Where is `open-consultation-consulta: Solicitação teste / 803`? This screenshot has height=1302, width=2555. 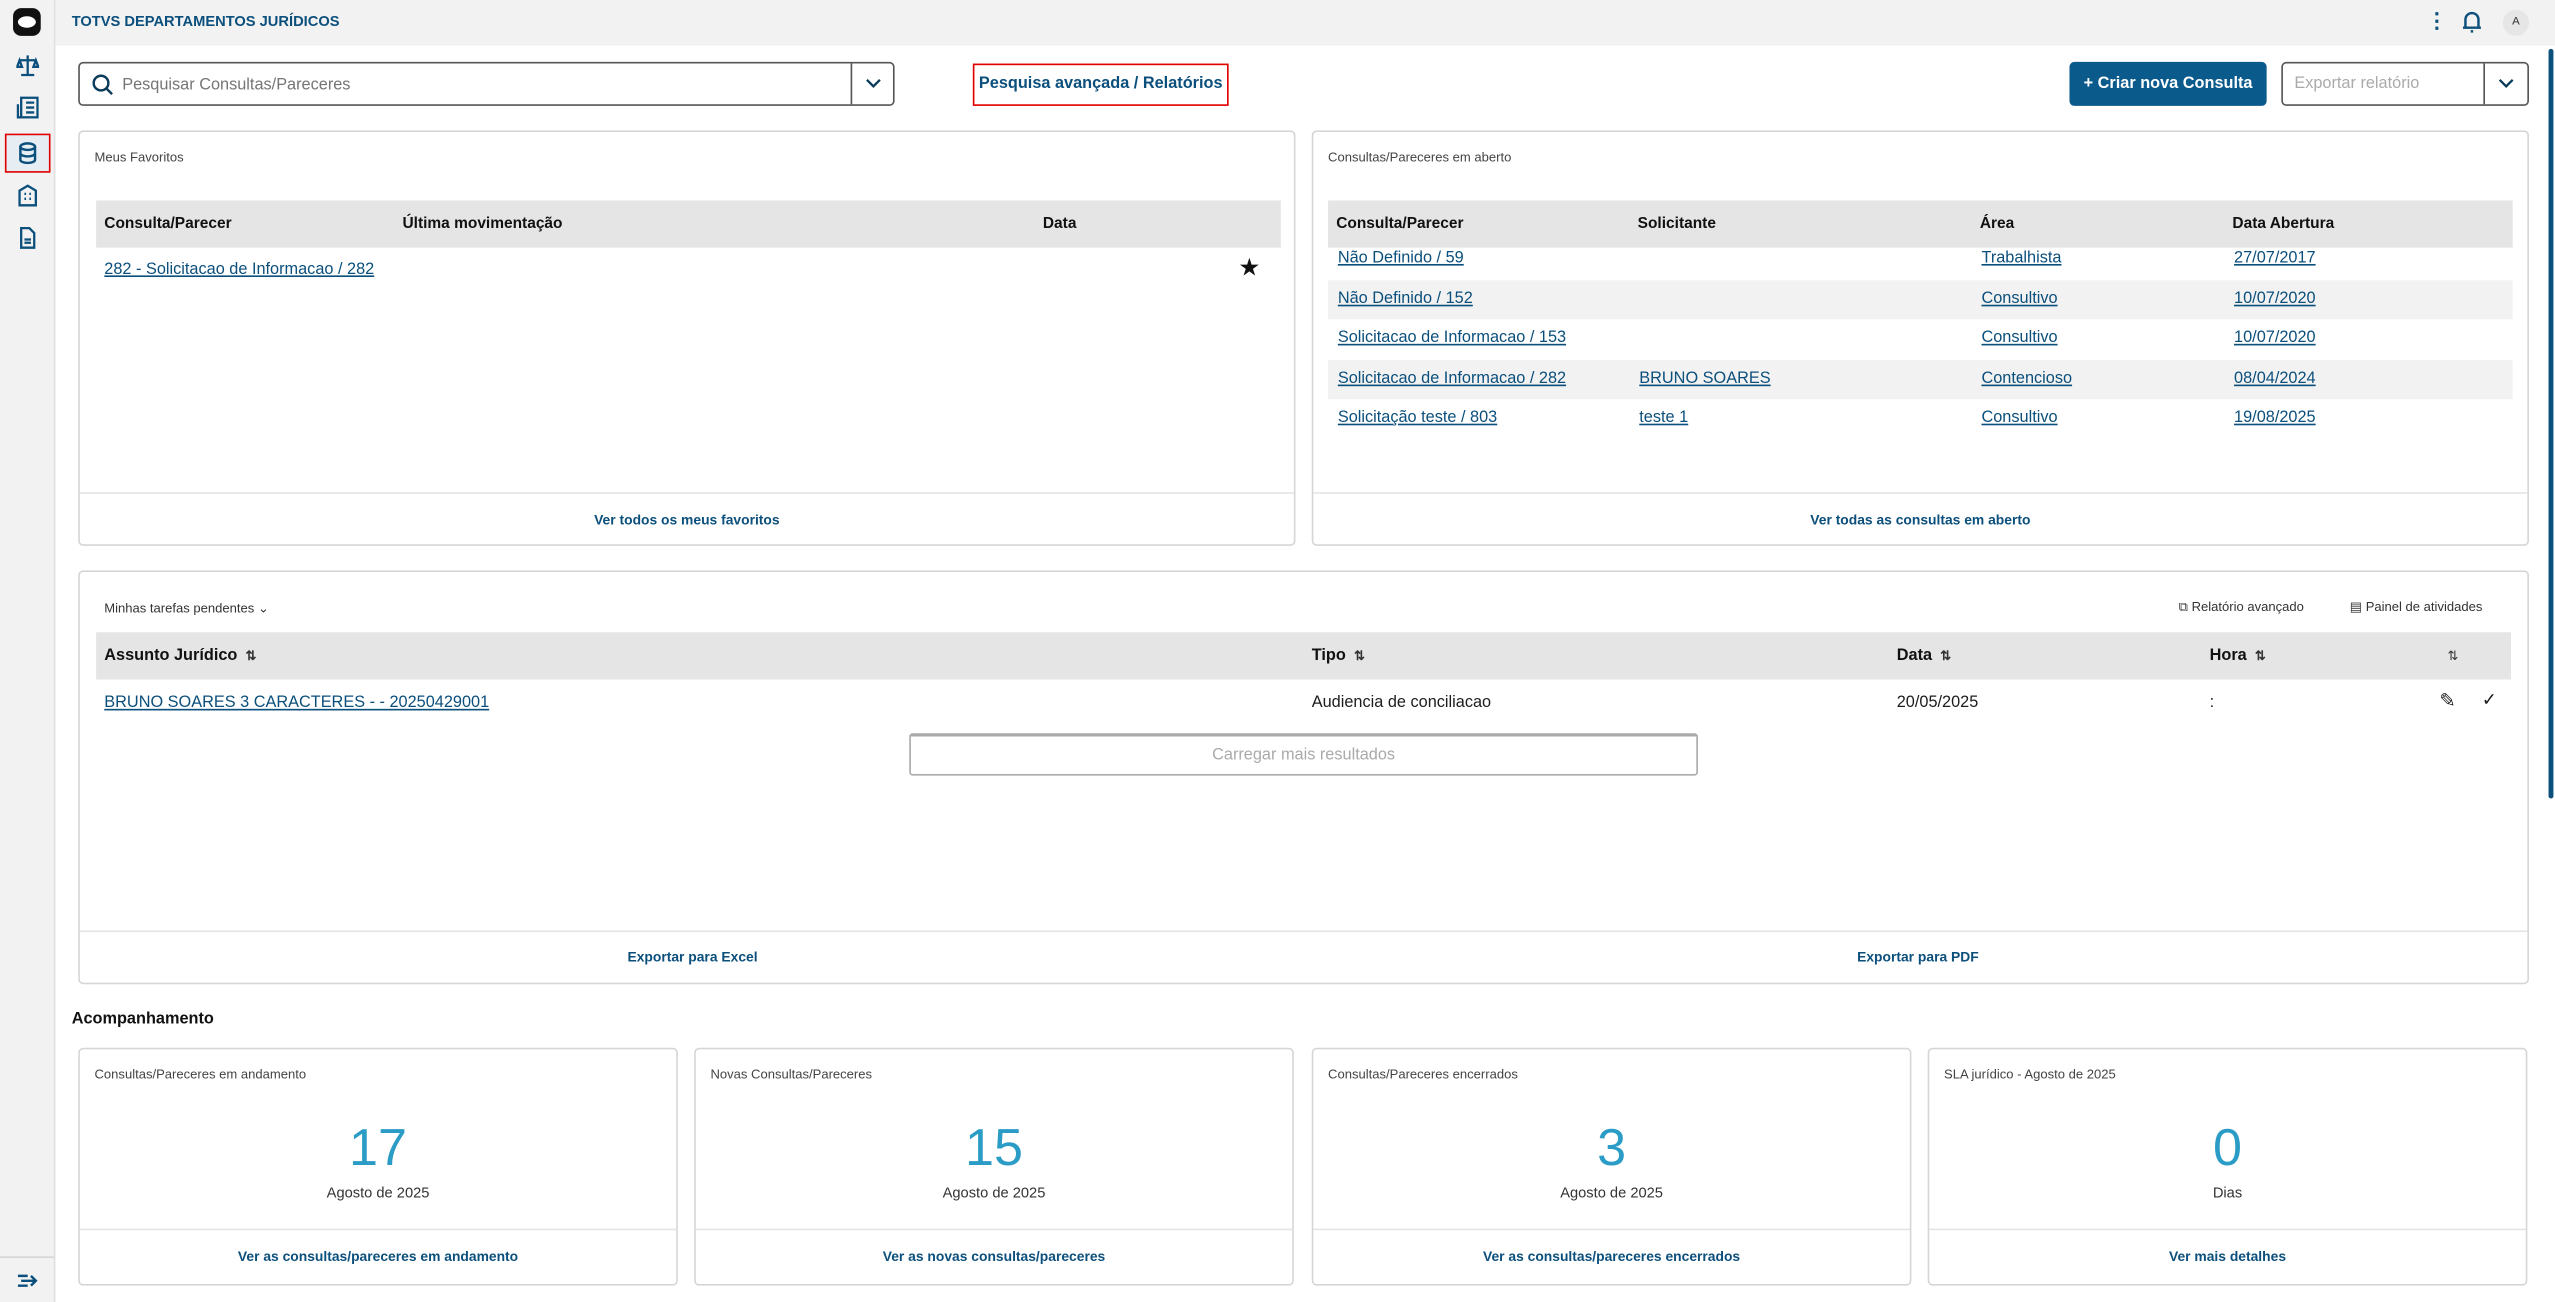
open-consultation-consulta: Solicitação teste / 803 is located at coordinates (1417, 418).